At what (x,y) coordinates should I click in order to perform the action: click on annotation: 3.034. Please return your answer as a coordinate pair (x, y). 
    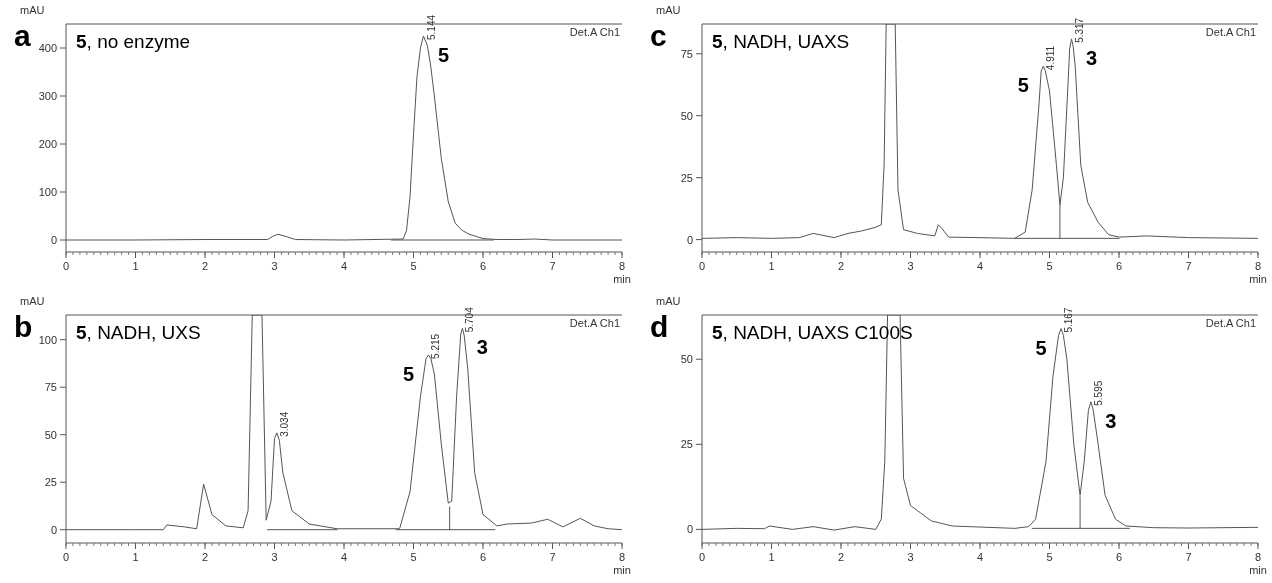
    Looking at the image, I should click on (284, 424).